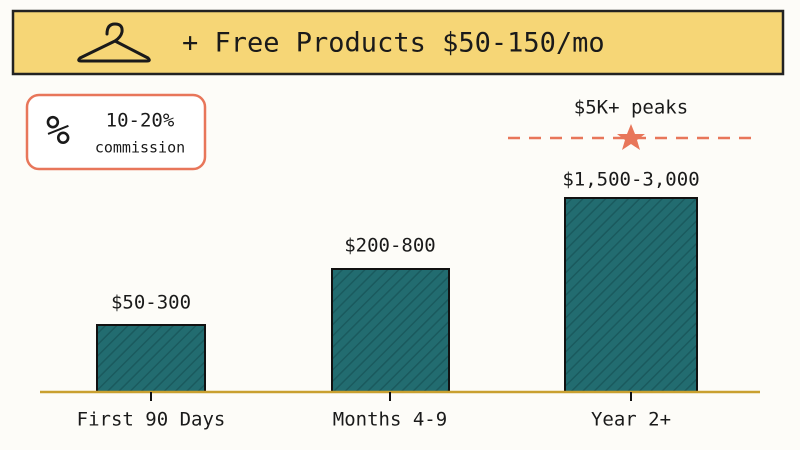 This screenshot has width=800, height=450. Describe the element at coordinates (390, 246) in the screenshot. I see `bar-label: $200-800` at that location.